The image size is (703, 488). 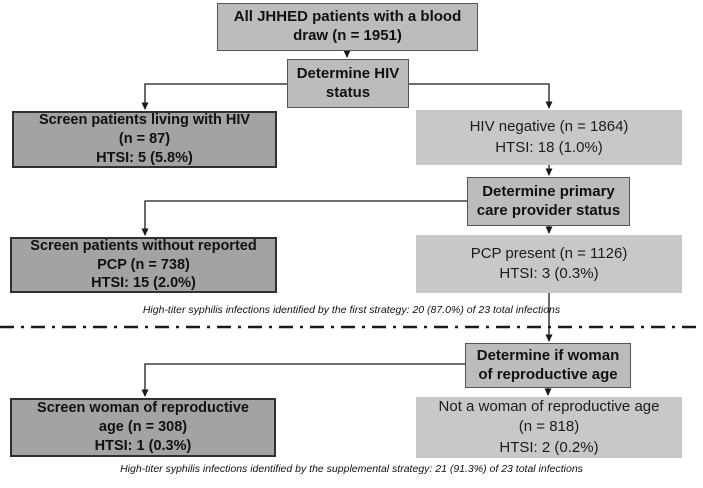 What do you see at coordinates (549, 147) in the screenshot?
I see `box-line: HTSI: 18 (1.0%)` at bounding box center [549, 147].